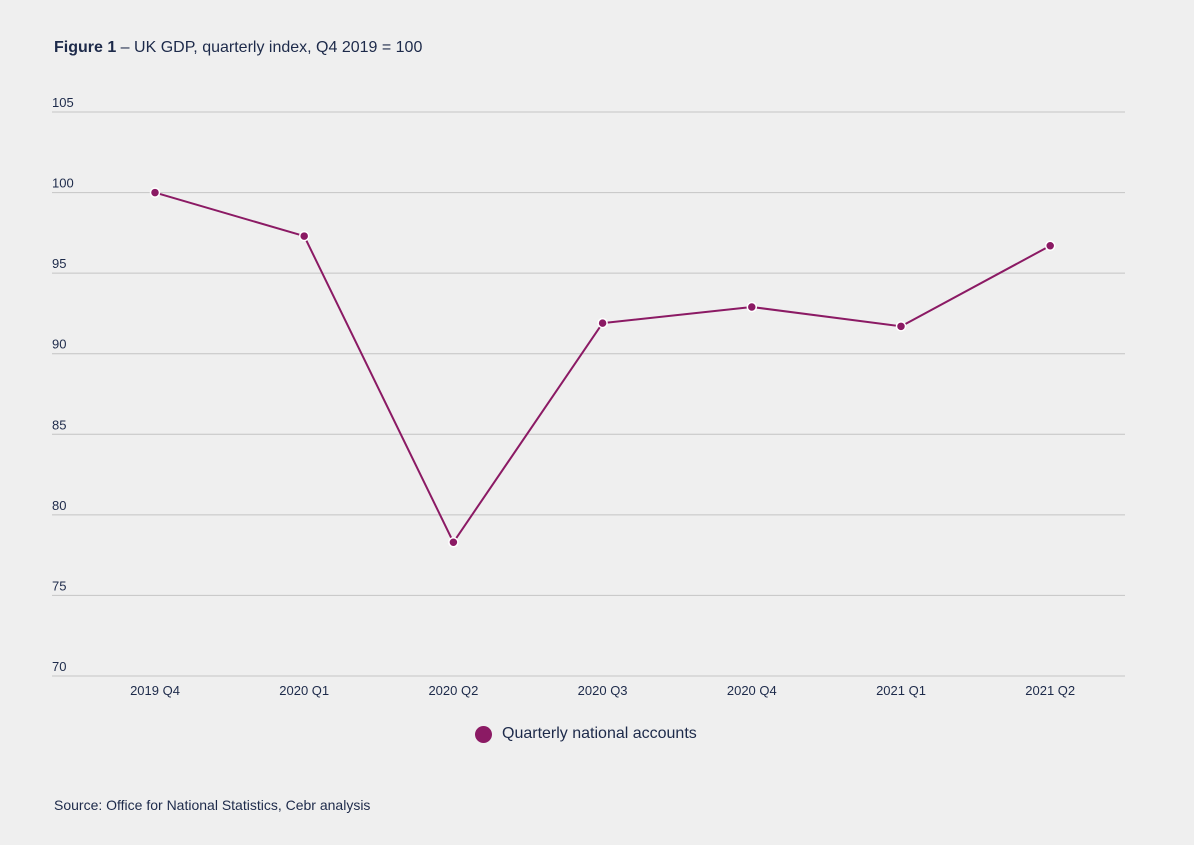  What do you see at coordinates (59, 263) in the screenshot?
I see `y-tick-label-95: 95` at bounding box center [59, 263].